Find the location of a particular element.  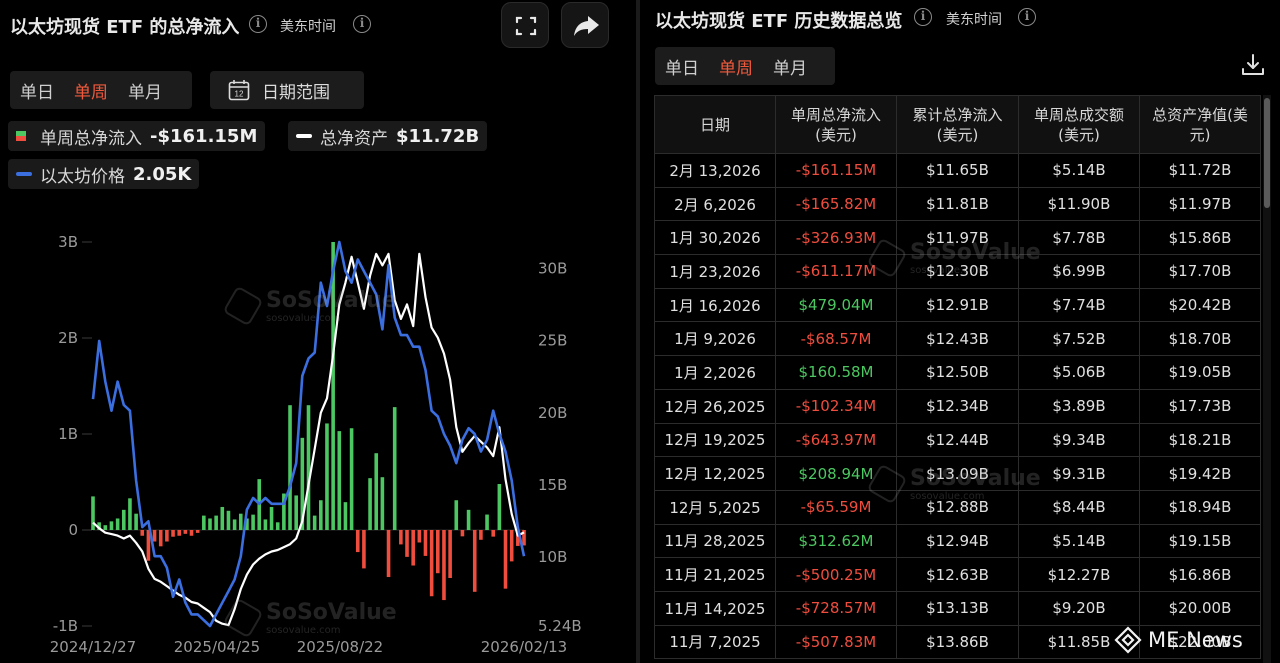

table-row: 1月 30,2026 -$326.93M $11.97B $7.78B $15.86B is located at coordinates (957, 238).